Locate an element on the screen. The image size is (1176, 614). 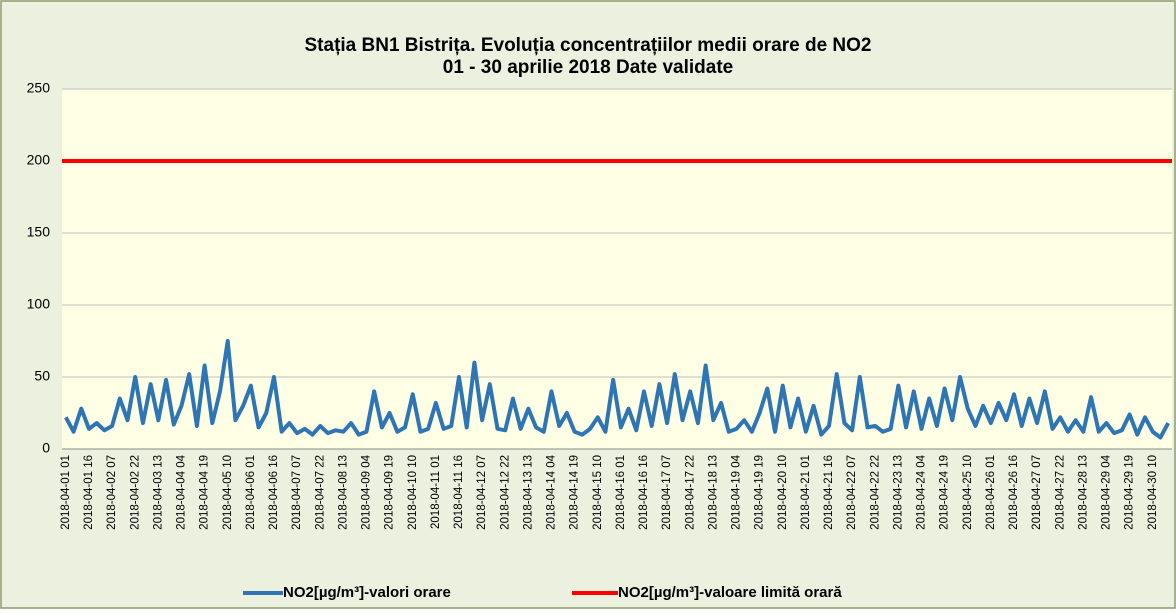
x-tick-label: 2018-04-10 10 is located at coordinates (413, 492).